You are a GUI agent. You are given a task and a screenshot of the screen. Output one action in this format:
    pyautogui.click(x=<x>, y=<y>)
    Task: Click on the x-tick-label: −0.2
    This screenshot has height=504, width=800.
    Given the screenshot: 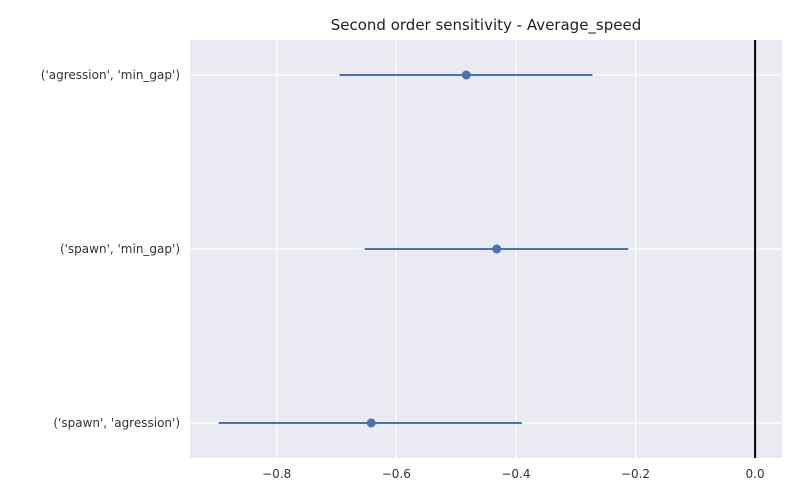 What is the action you would take?
    pyautogui.click(x=635, y=474)
    